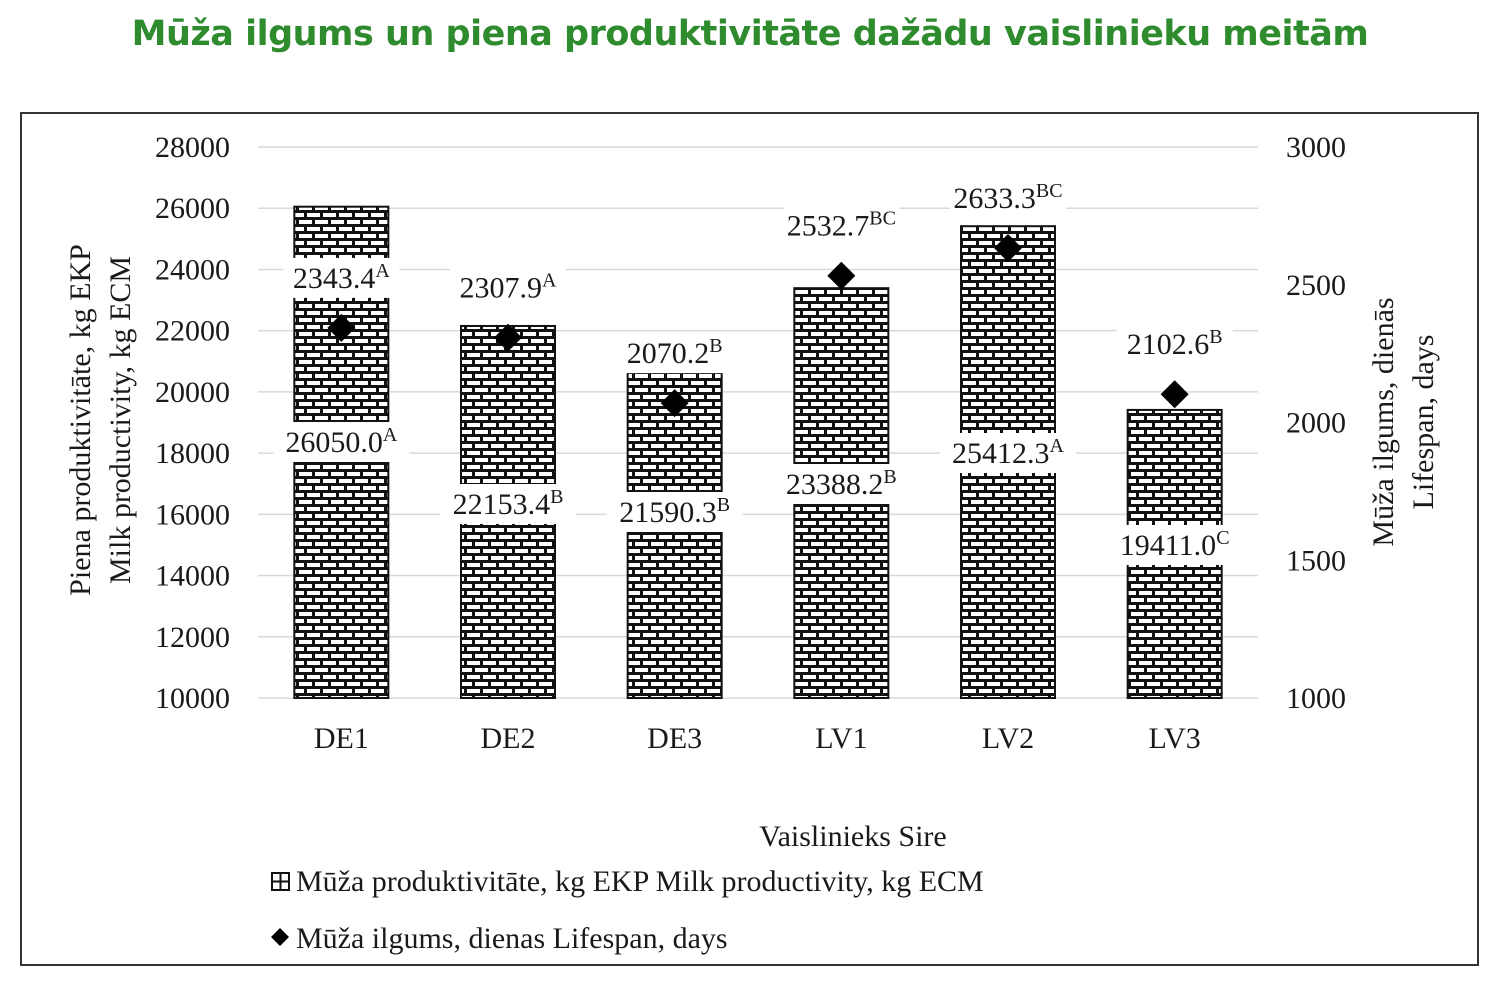 This screenshot has width=1500, height=989. What do you see at coordinates (192, 637) in the screenshot?
I see `y-tick-label-left: 12000` at bounding box center [192, 637].